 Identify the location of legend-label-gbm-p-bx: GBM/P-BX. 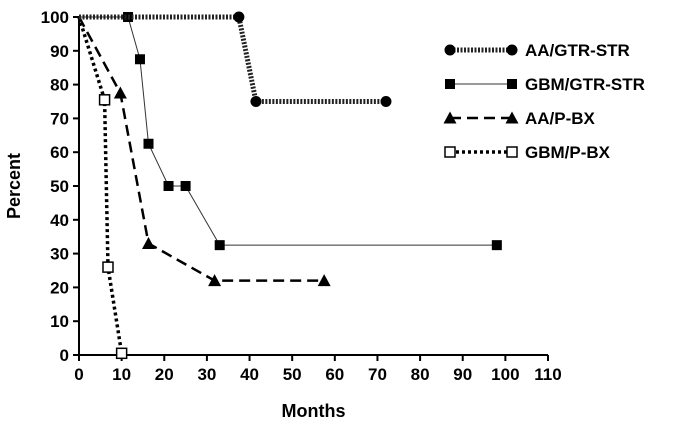
(568, 152).